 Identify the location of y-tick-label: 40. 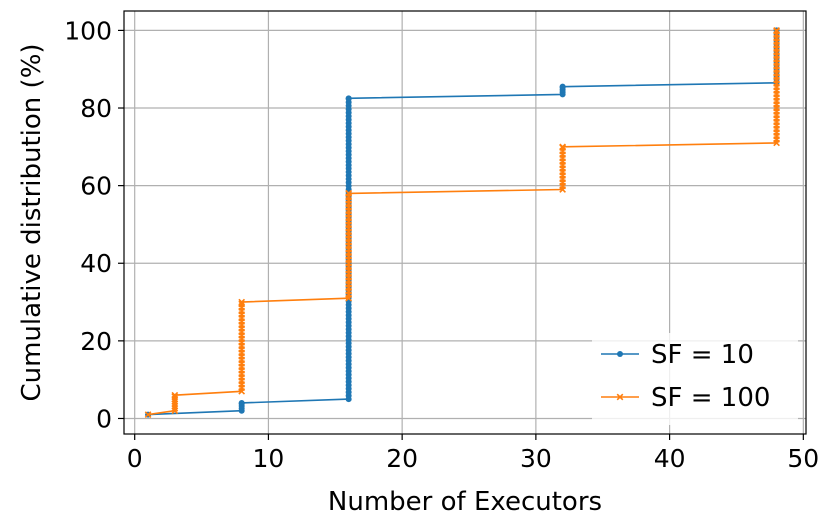
(96, 263).